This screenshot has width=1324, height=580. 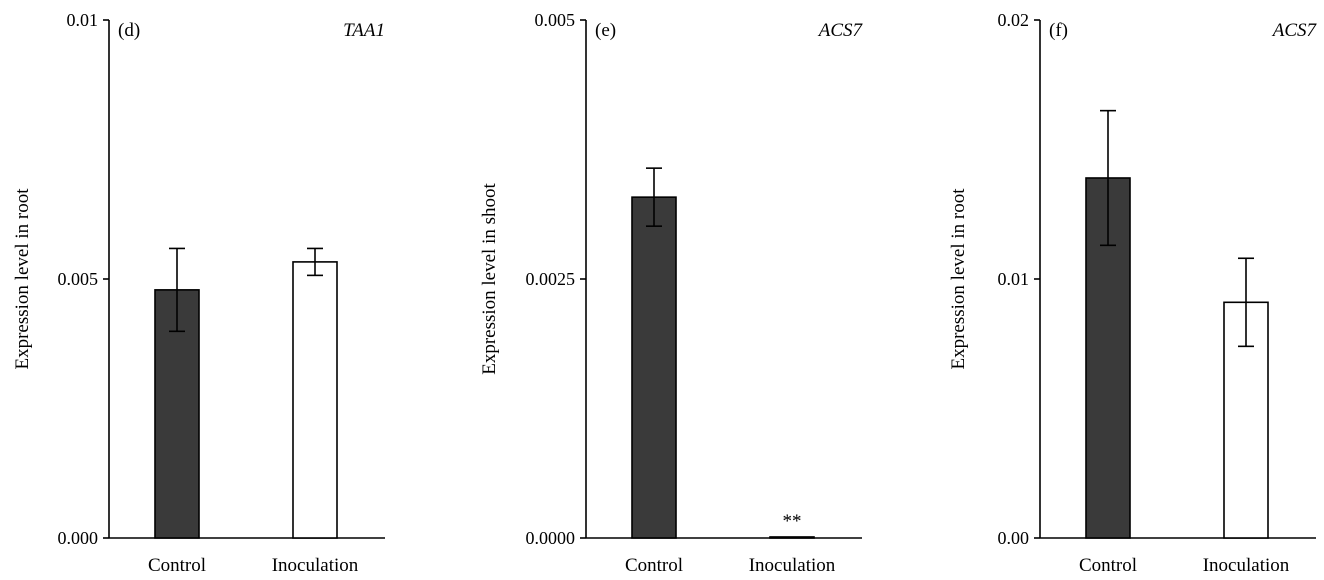 What do you see at coordinates (78, 538) in the screenshot?
I see `y-tick-label: 0.000` at bounding box center [78, 538].